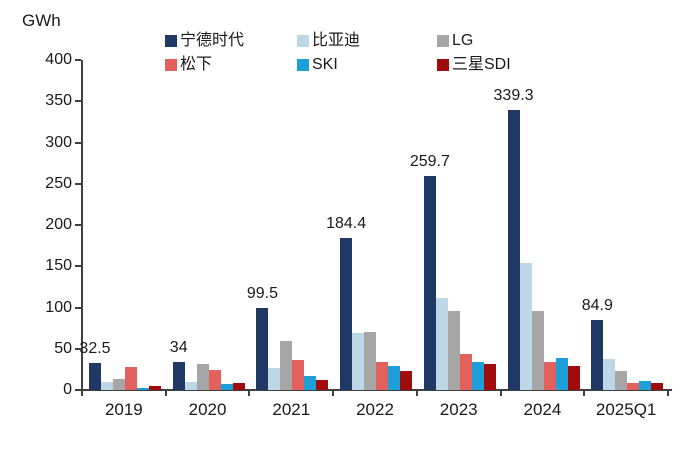  I want to click on bar-三星SDI-2024, so click(573, 377).